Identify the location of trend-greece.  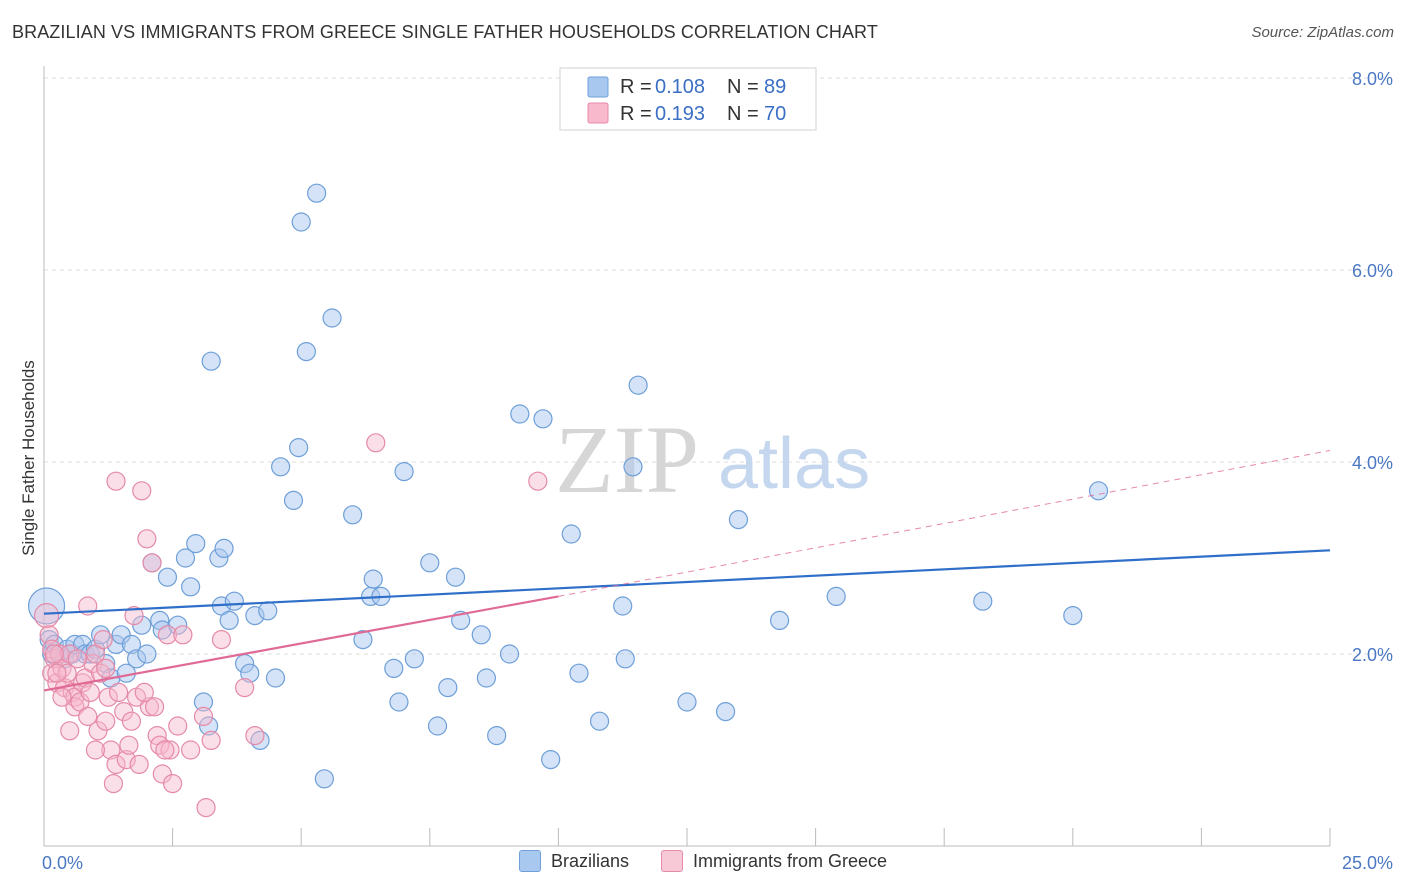
(301, 643).